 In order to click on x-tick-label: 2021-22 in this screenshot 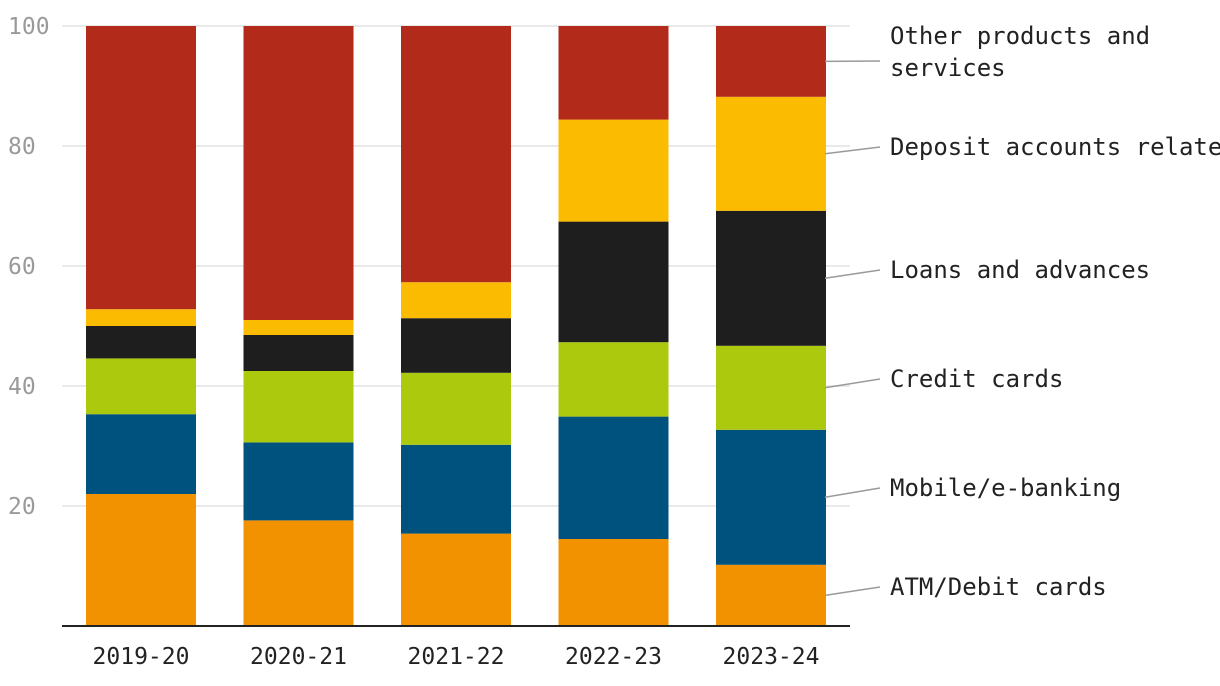, I will do `click(456, 657)`.